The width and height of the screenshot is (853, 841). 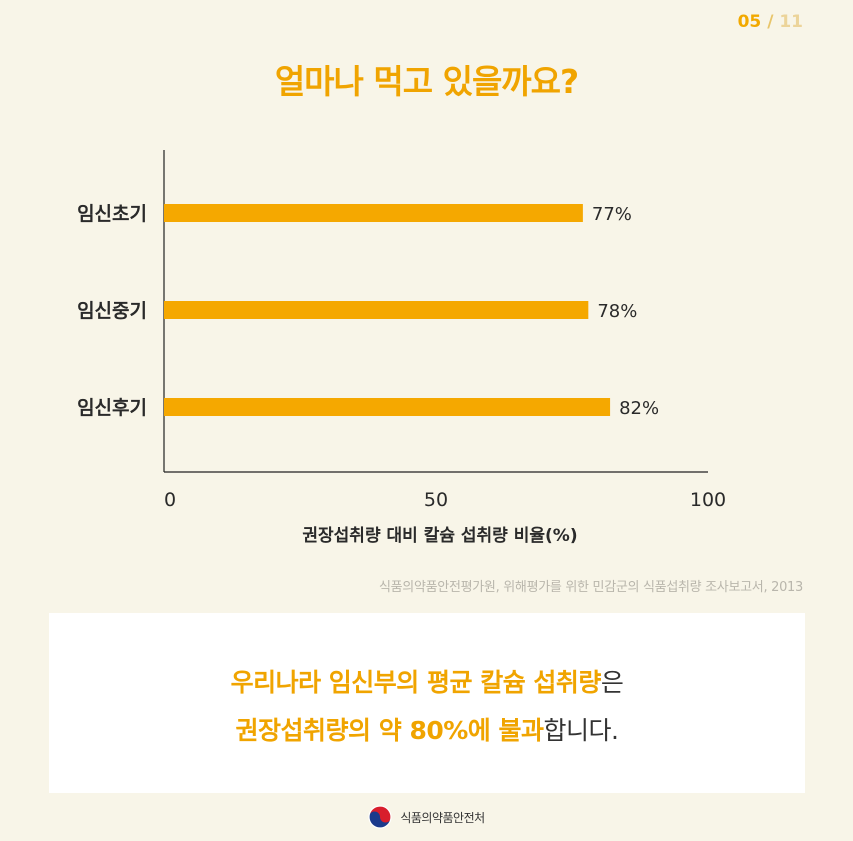 I want to click on x-tick-label: 0, so click(x=170, y=500).